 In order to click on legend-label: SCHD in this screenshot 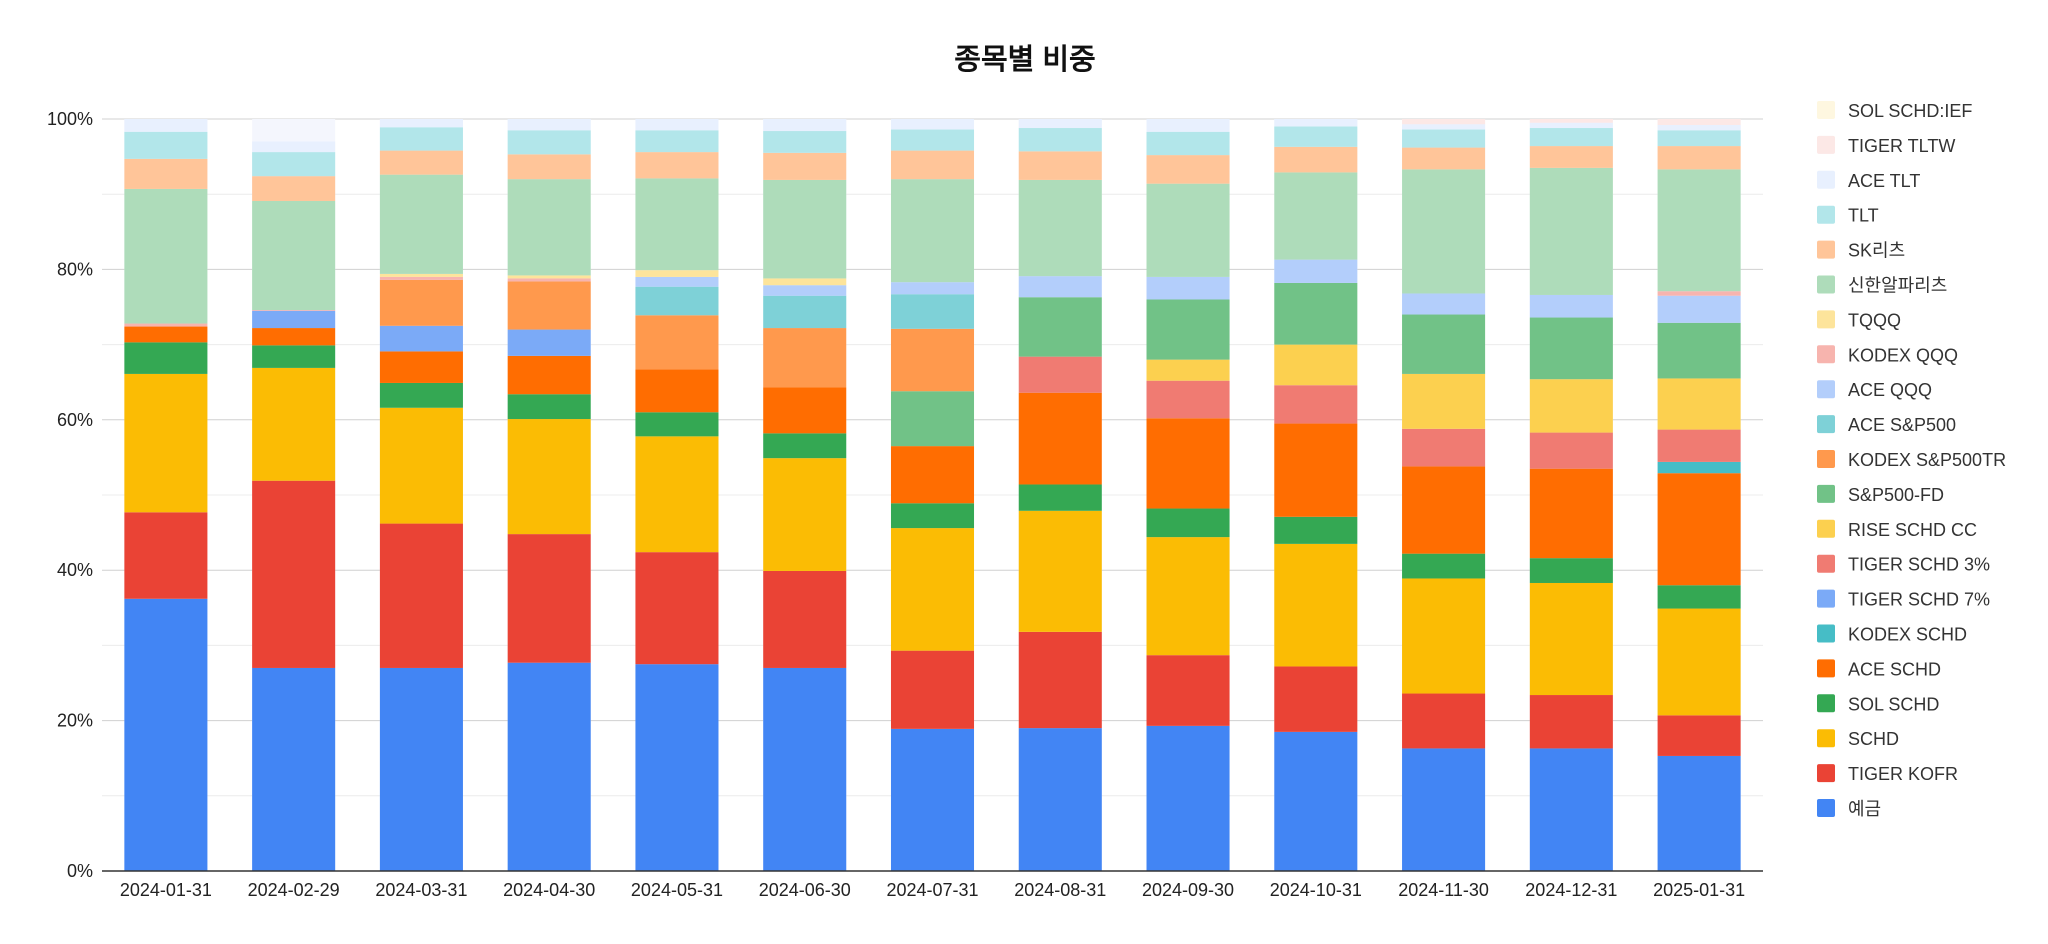, I will do `click(1873, 739)`.